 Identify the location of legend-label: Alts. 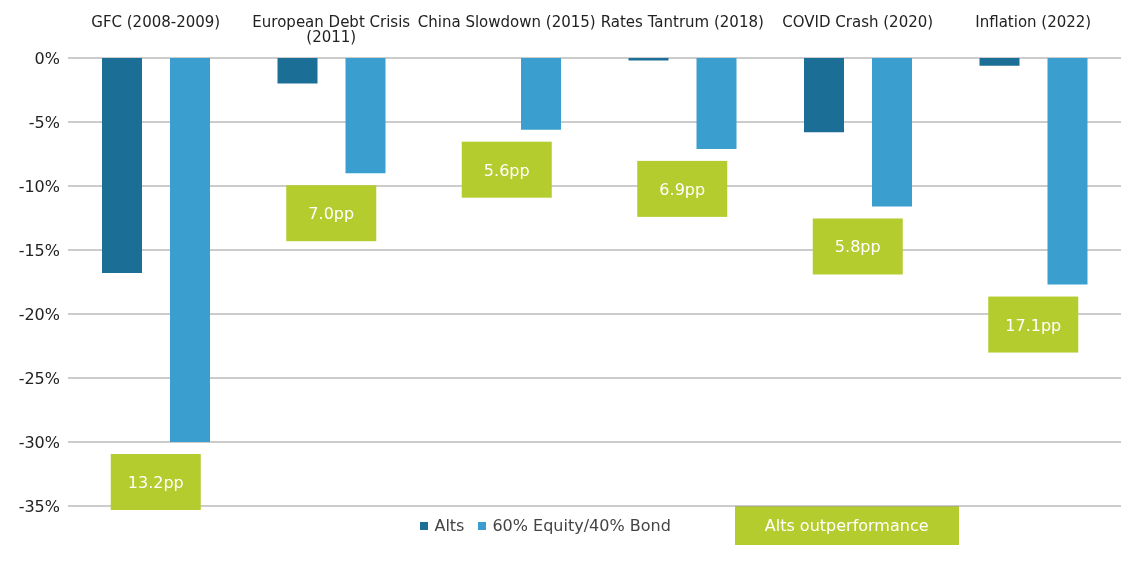
(449, 525).